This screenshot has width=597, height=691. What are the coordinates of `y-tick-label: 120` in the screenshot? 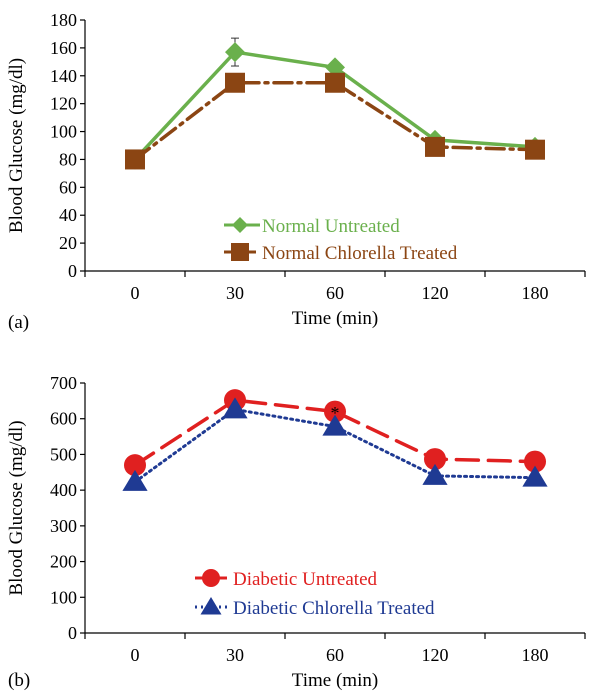 It's located at (63, 104).